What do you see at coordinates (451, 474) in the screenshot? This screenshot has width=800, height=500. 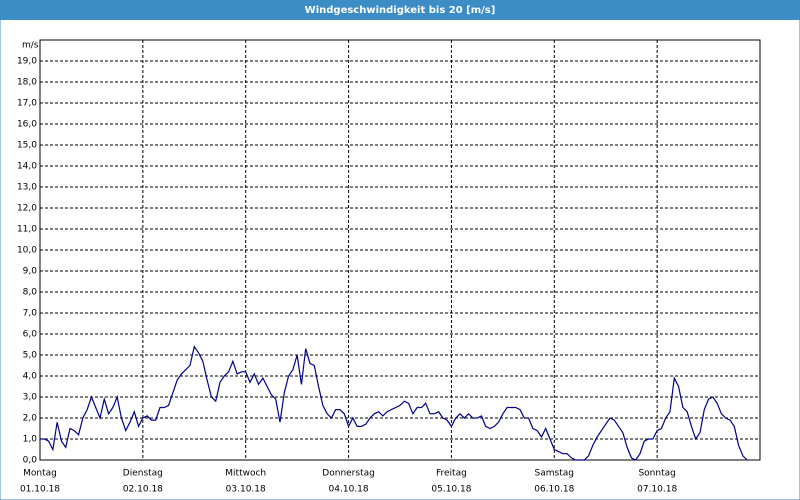 I see `x-tick-label: Freitag` at bounding box center [451, 474].